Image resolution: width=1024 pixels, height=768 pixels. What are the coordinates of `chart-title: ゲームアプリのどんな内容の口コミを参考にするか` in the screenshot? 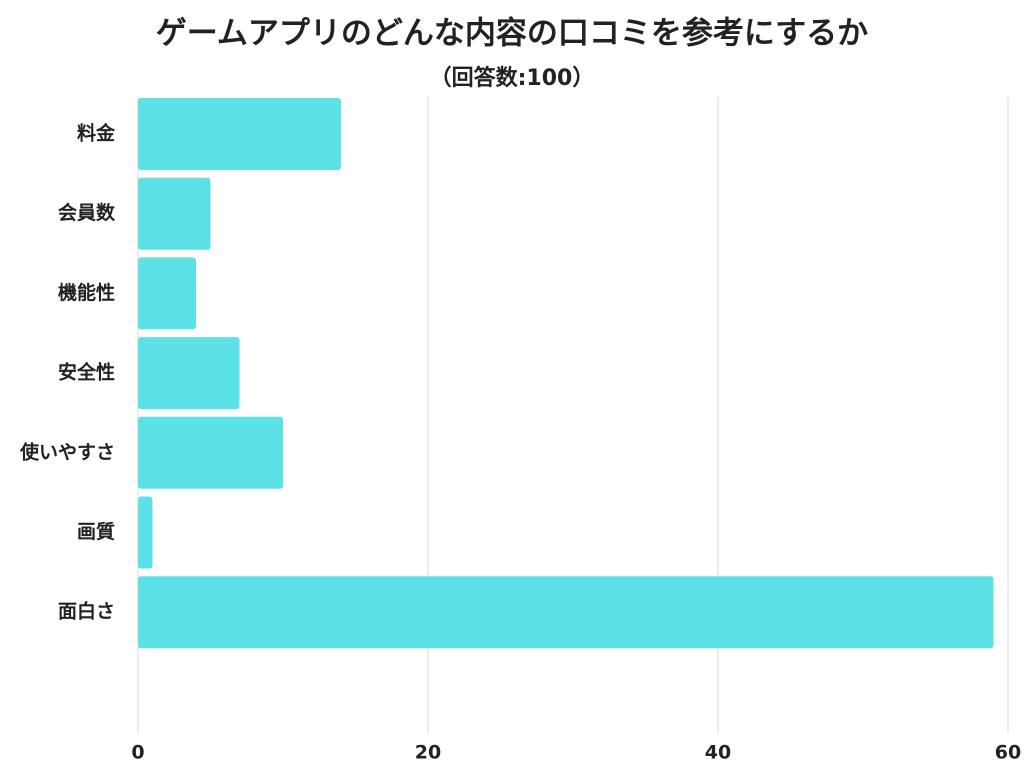 It's located at (512, 34).